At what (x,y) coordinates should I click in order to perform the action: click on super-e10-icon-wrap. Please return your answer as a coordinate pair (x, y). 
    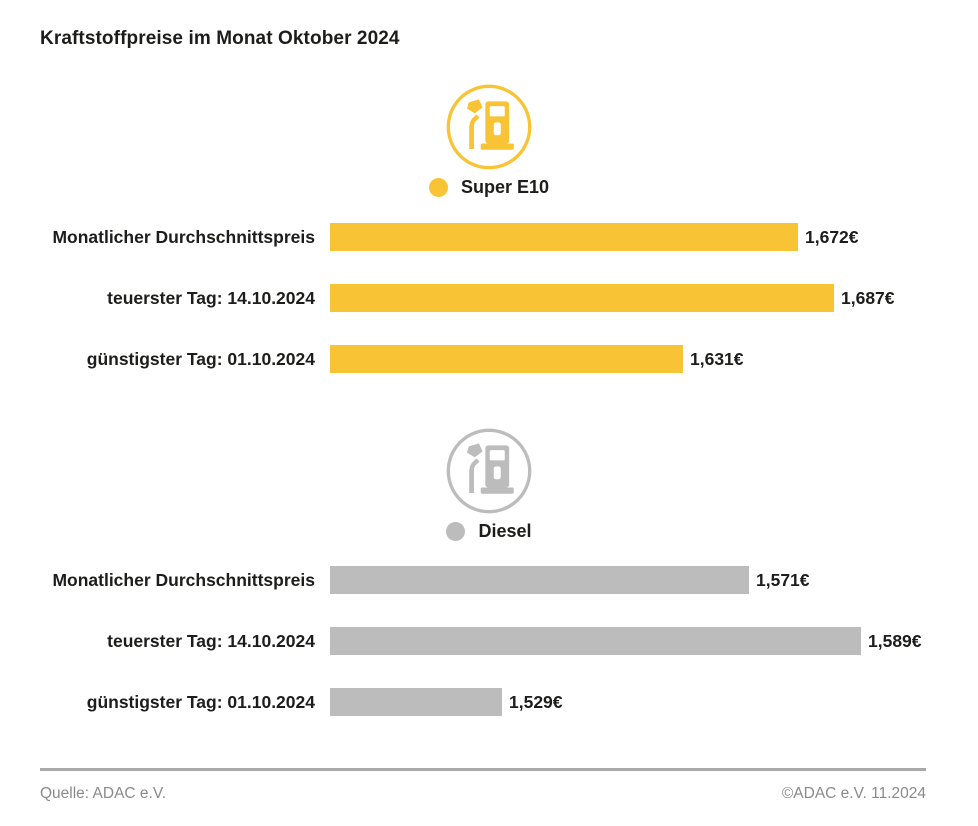
    Looking at the image, I should click on (489, 127).